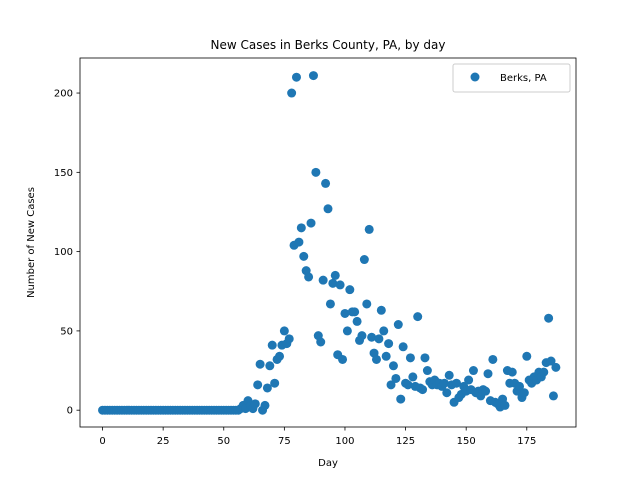 The width and height of the screenshot is (640, 480). I want to click on legend-box, so click(511, 78).